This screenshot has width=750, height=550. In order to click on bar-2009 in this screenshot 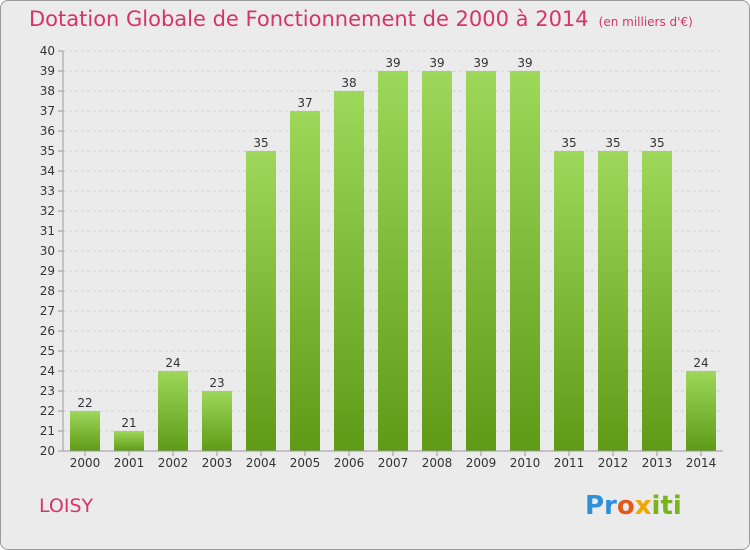, I will do `click(481, 261)`.